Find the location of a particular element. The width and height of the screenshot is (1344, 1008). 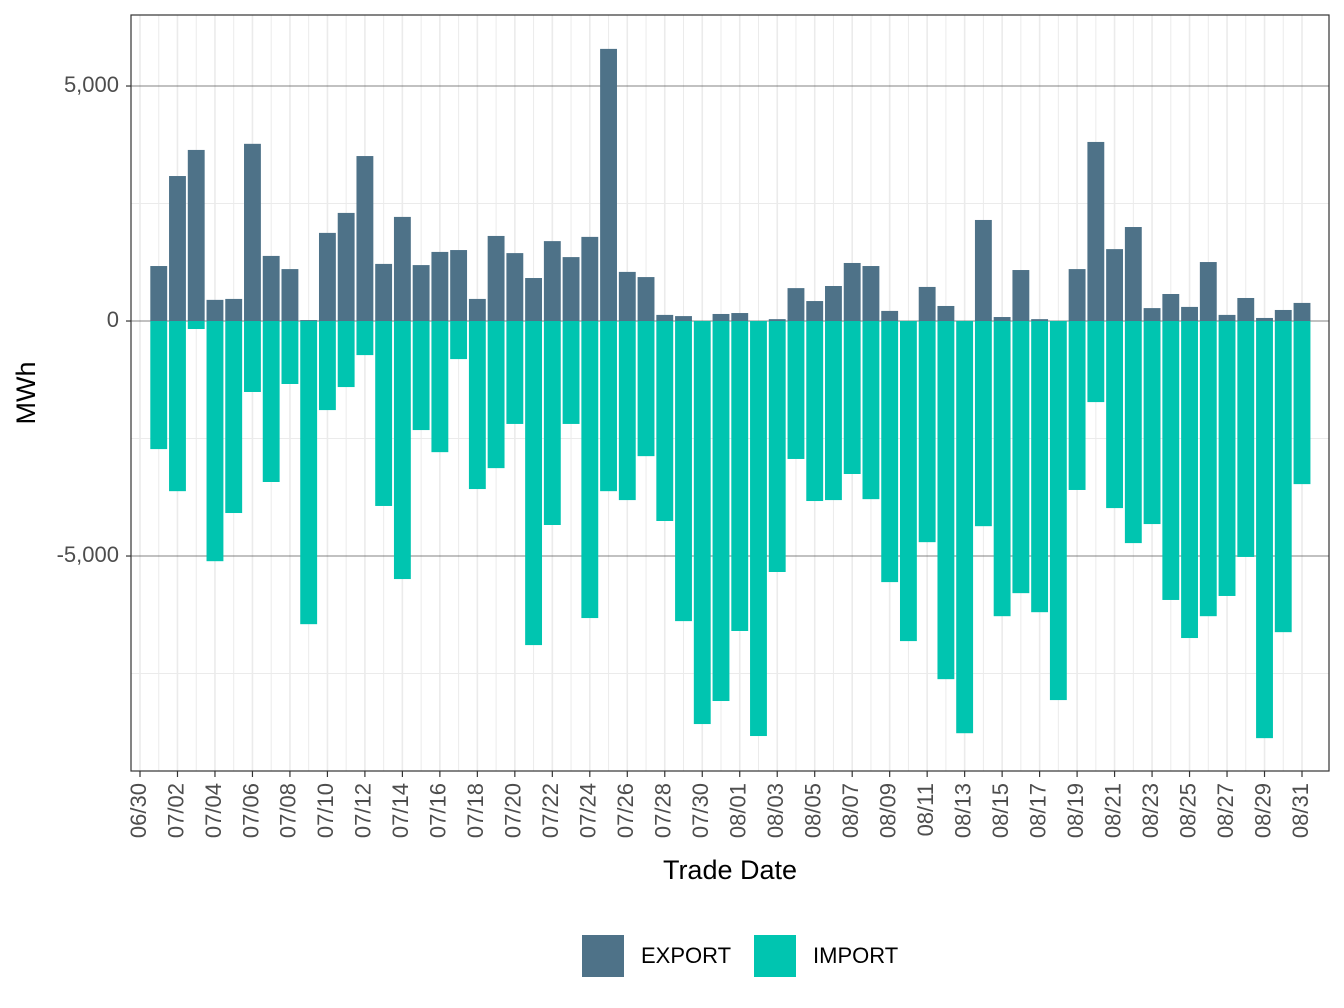

x-tick-label: 07/02 is located at coordinates (175, 810).